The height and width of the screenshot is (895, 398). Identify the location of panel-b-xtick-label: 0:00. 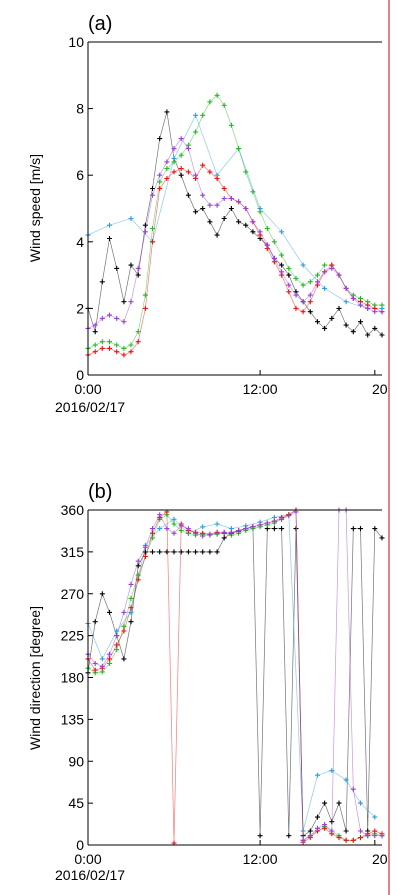
(87, 859).